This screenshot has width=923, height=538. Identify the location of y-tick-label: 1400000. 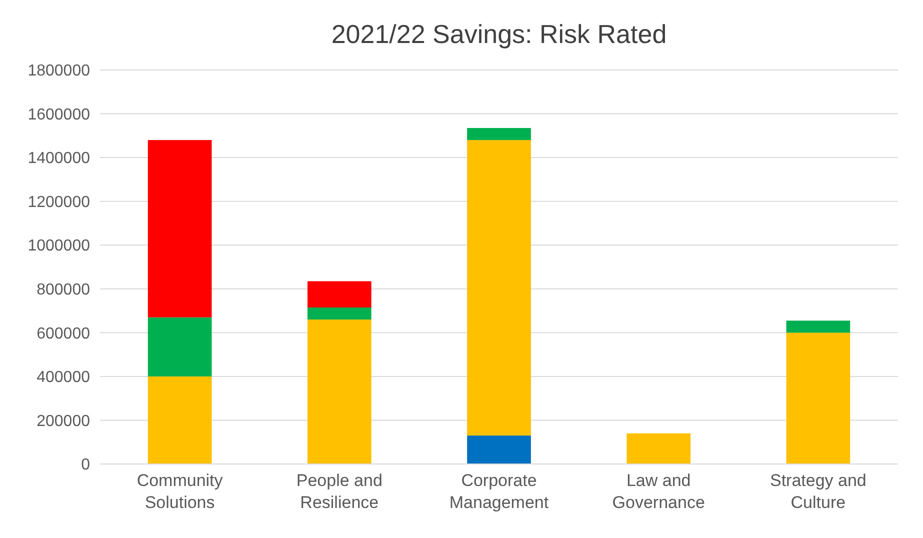
(59, 159).